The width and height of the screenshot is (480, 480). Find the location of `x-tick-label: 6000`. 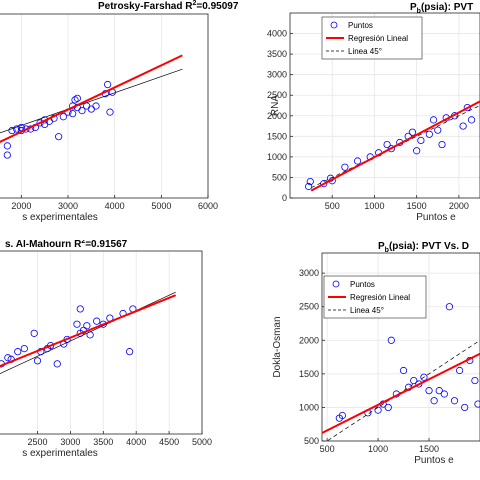

x-tick-label: 6000 is located at coordinates (208, 206).